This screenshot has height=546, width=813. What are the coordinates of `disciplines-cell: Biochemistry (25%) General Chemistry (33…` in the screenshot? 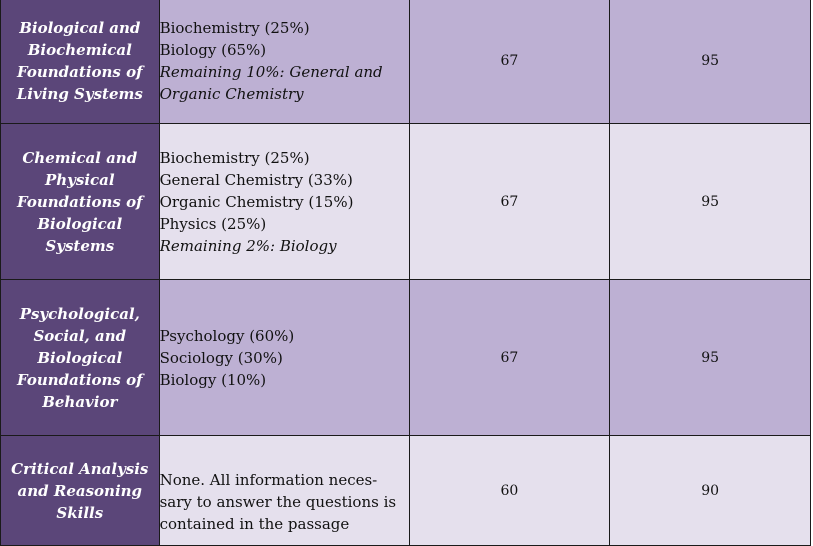 It's located at (284, 201).